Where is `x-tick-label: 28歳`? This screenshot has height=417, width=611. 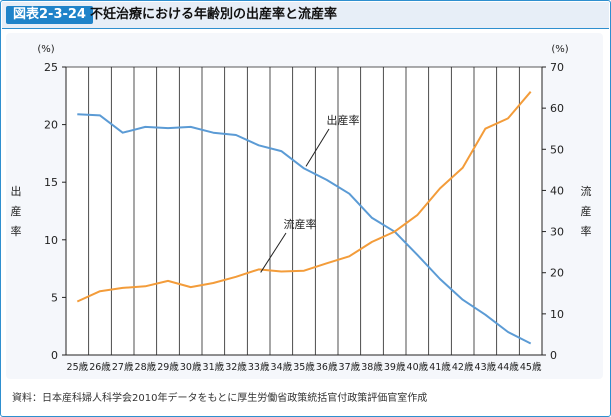
x-tick-label: 28歳 is located at coordinates (146, 367).